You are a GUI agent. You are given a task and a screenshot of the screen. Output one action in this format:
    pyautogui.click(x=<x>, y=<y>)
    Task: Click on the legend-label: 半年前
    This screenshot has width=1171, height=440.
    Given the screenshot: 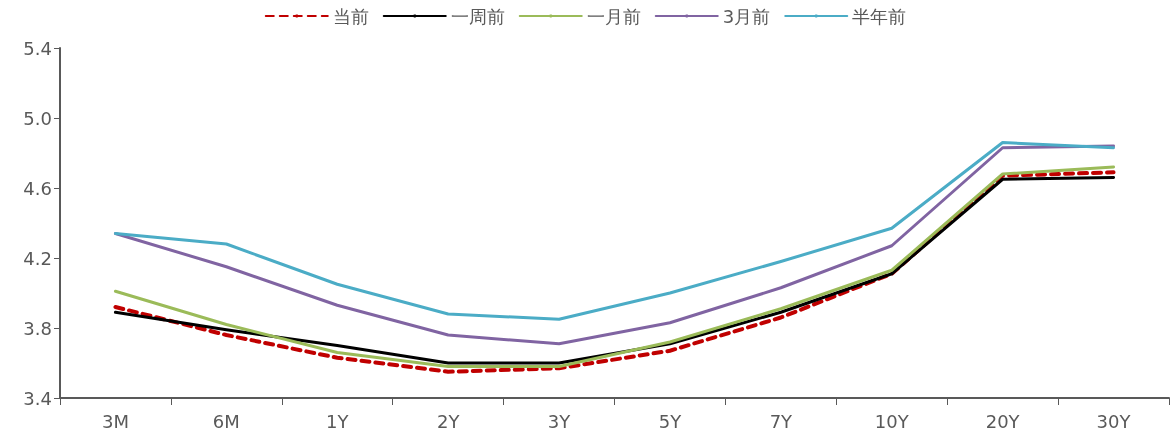 What is the action you would take?
    pyautogui.click(x=879, y=16)
    